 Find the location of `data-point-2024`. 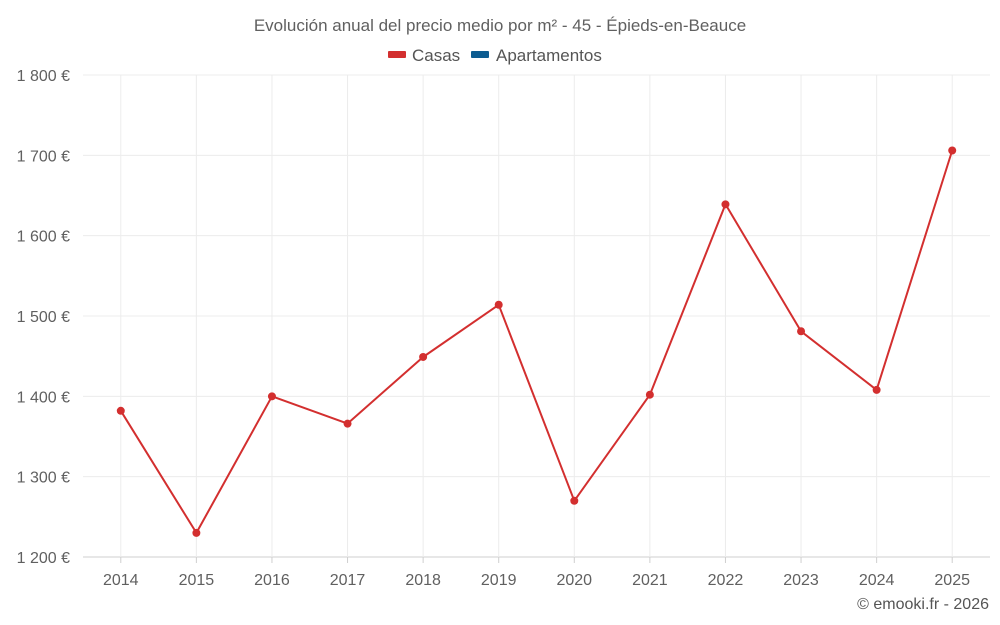

data-point-2024 is located at coordinates (876, 389).